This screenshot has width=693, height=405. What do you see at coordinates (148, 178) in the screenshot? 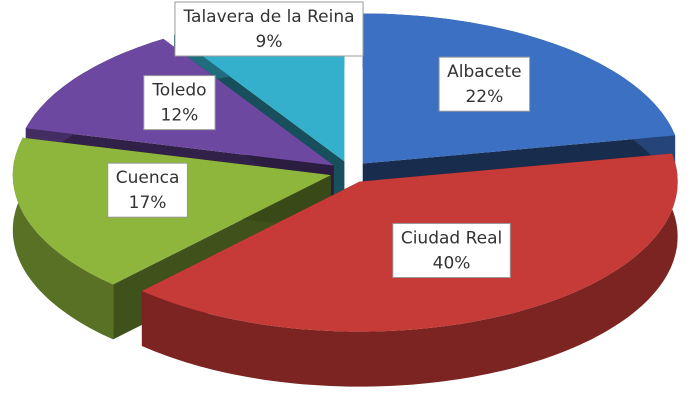
I see `category-label: Cuenca` at bounding box center [148, 178].